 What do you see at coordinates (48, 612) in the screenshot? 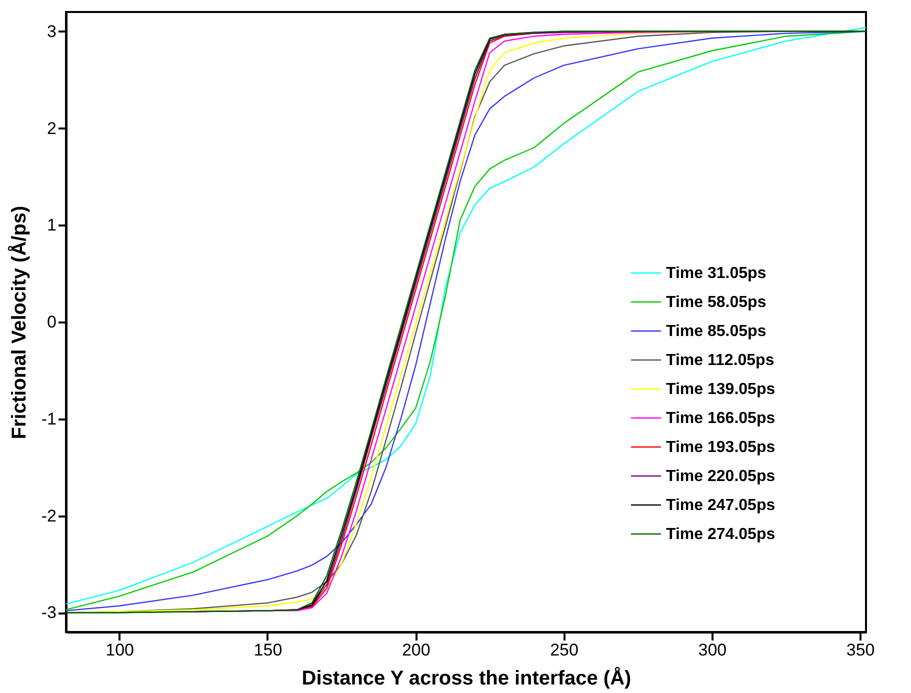
I see `y-tick-label: -3` at bounding box center [48, 612].